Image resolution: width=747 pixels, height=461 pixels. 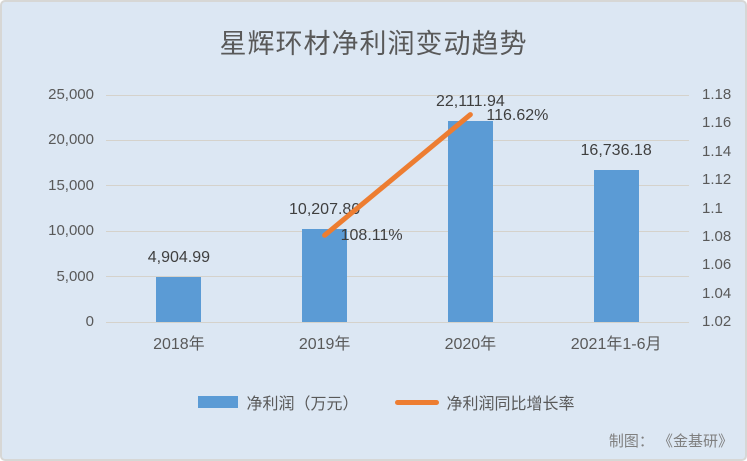 I want to click on left-axis-tick: 20,000, so click(x=71, y=140).